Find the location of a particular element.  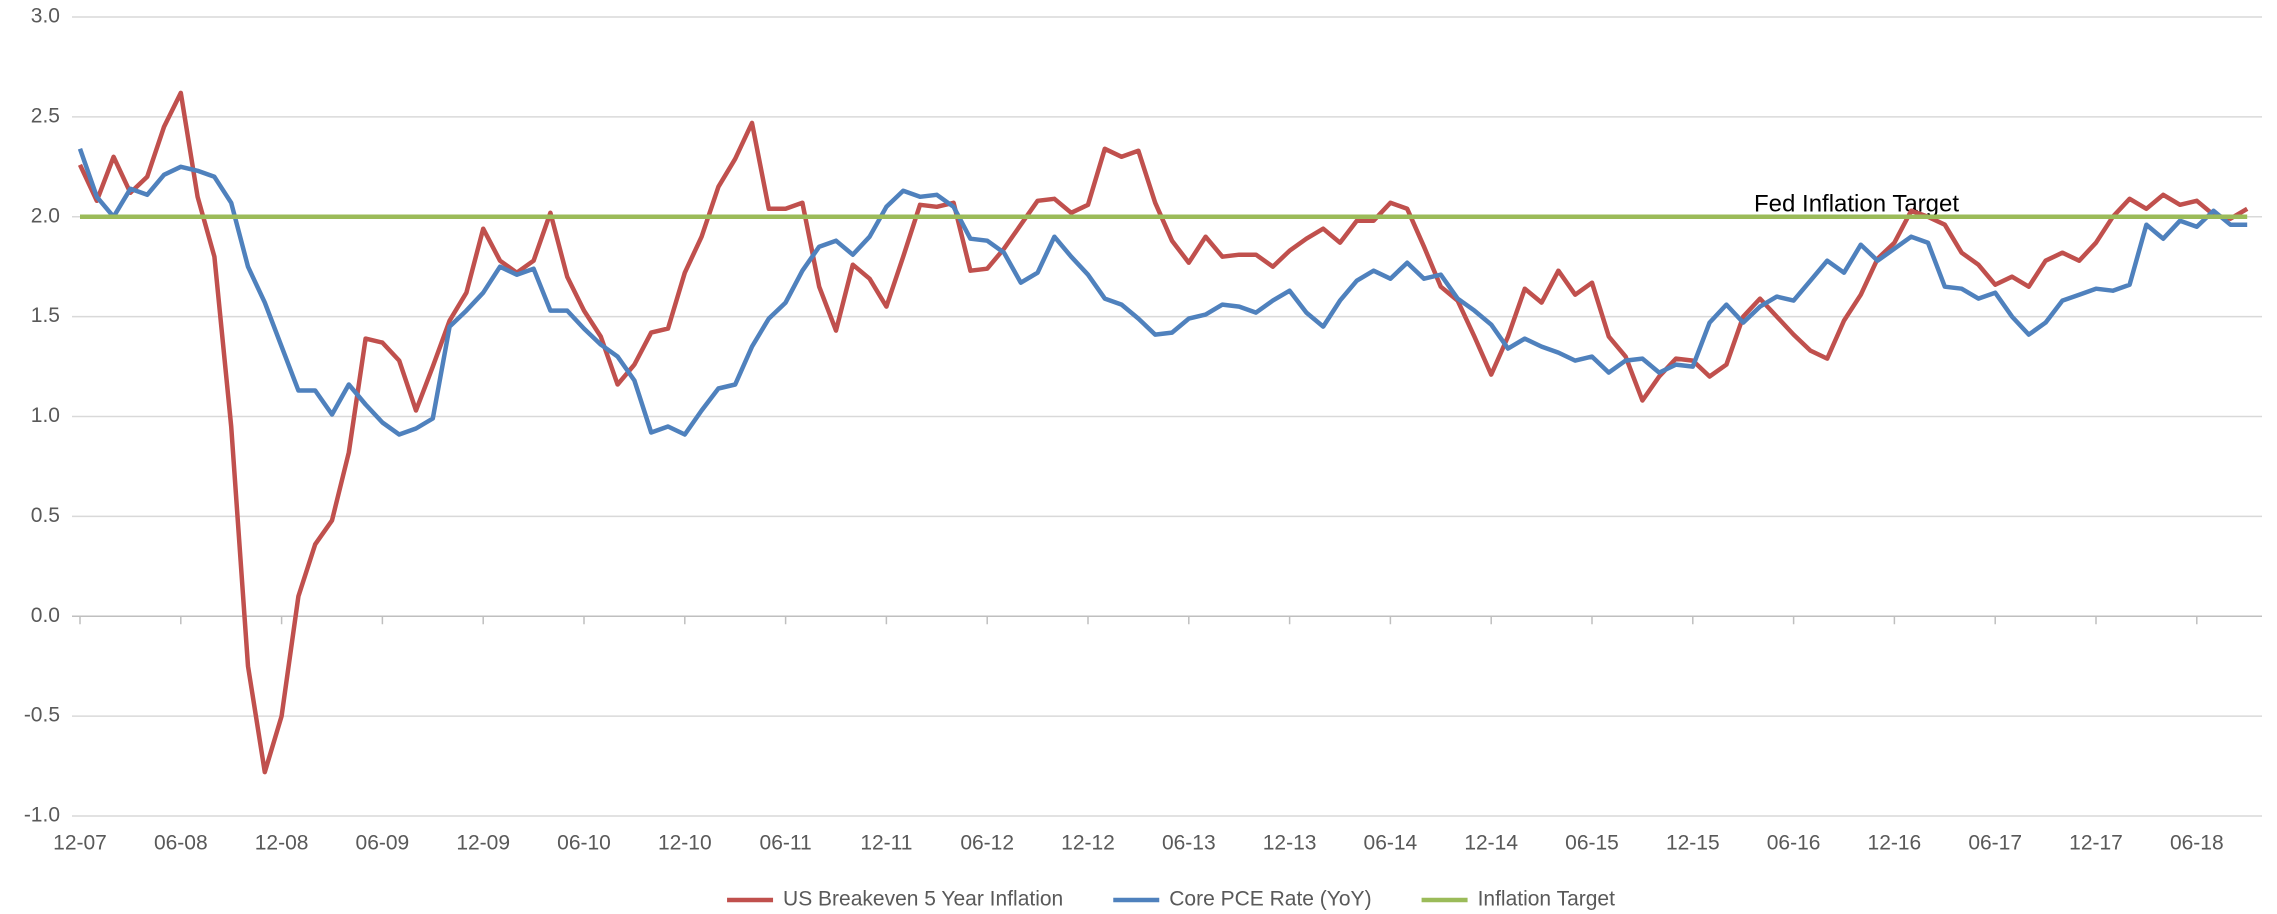

y-tick-label: 3.0 is located at coordinates (45, 16).